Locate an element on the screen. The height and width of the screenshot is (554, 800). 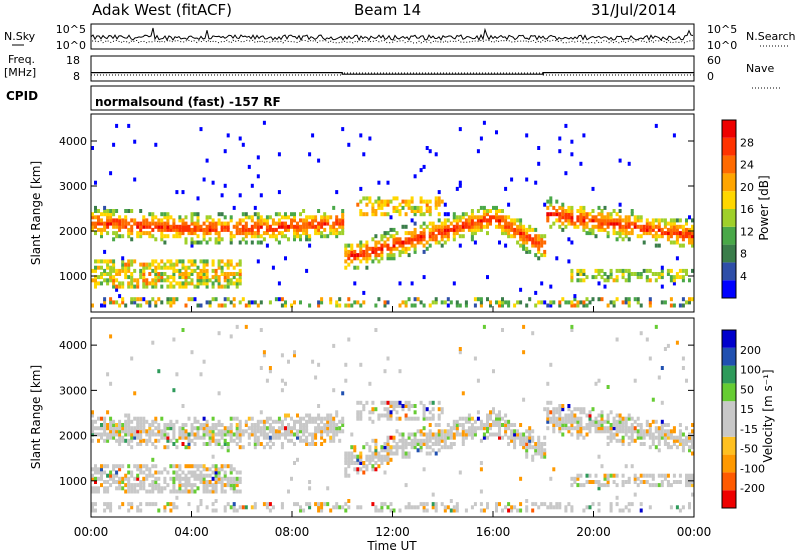
x-tick-label-1: 04:00 is located at coordinates (191, 532).